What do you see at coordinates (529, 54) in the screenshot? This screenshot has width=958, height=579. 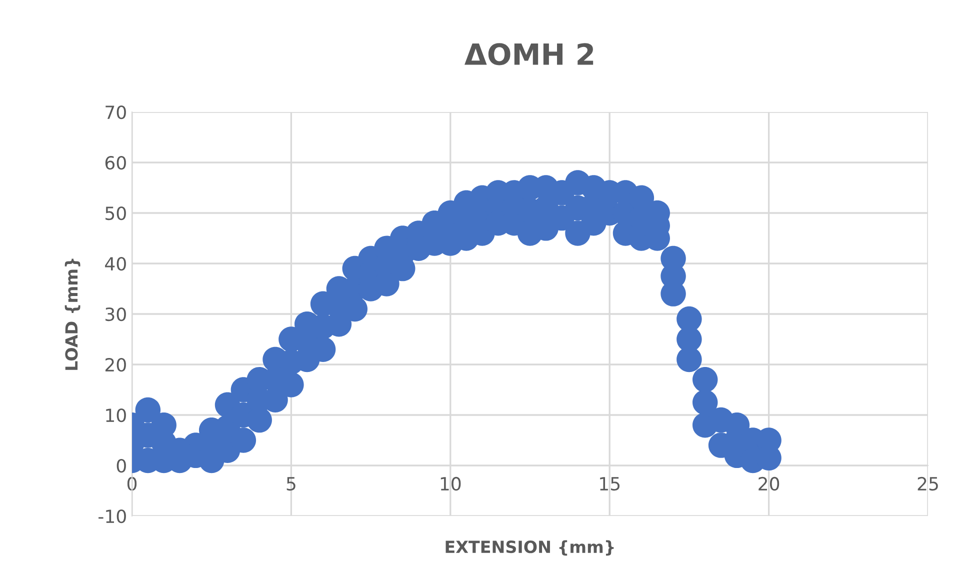 I see `chart-title: ΔΟΜΗ 2` at bounding box center [529, 54].